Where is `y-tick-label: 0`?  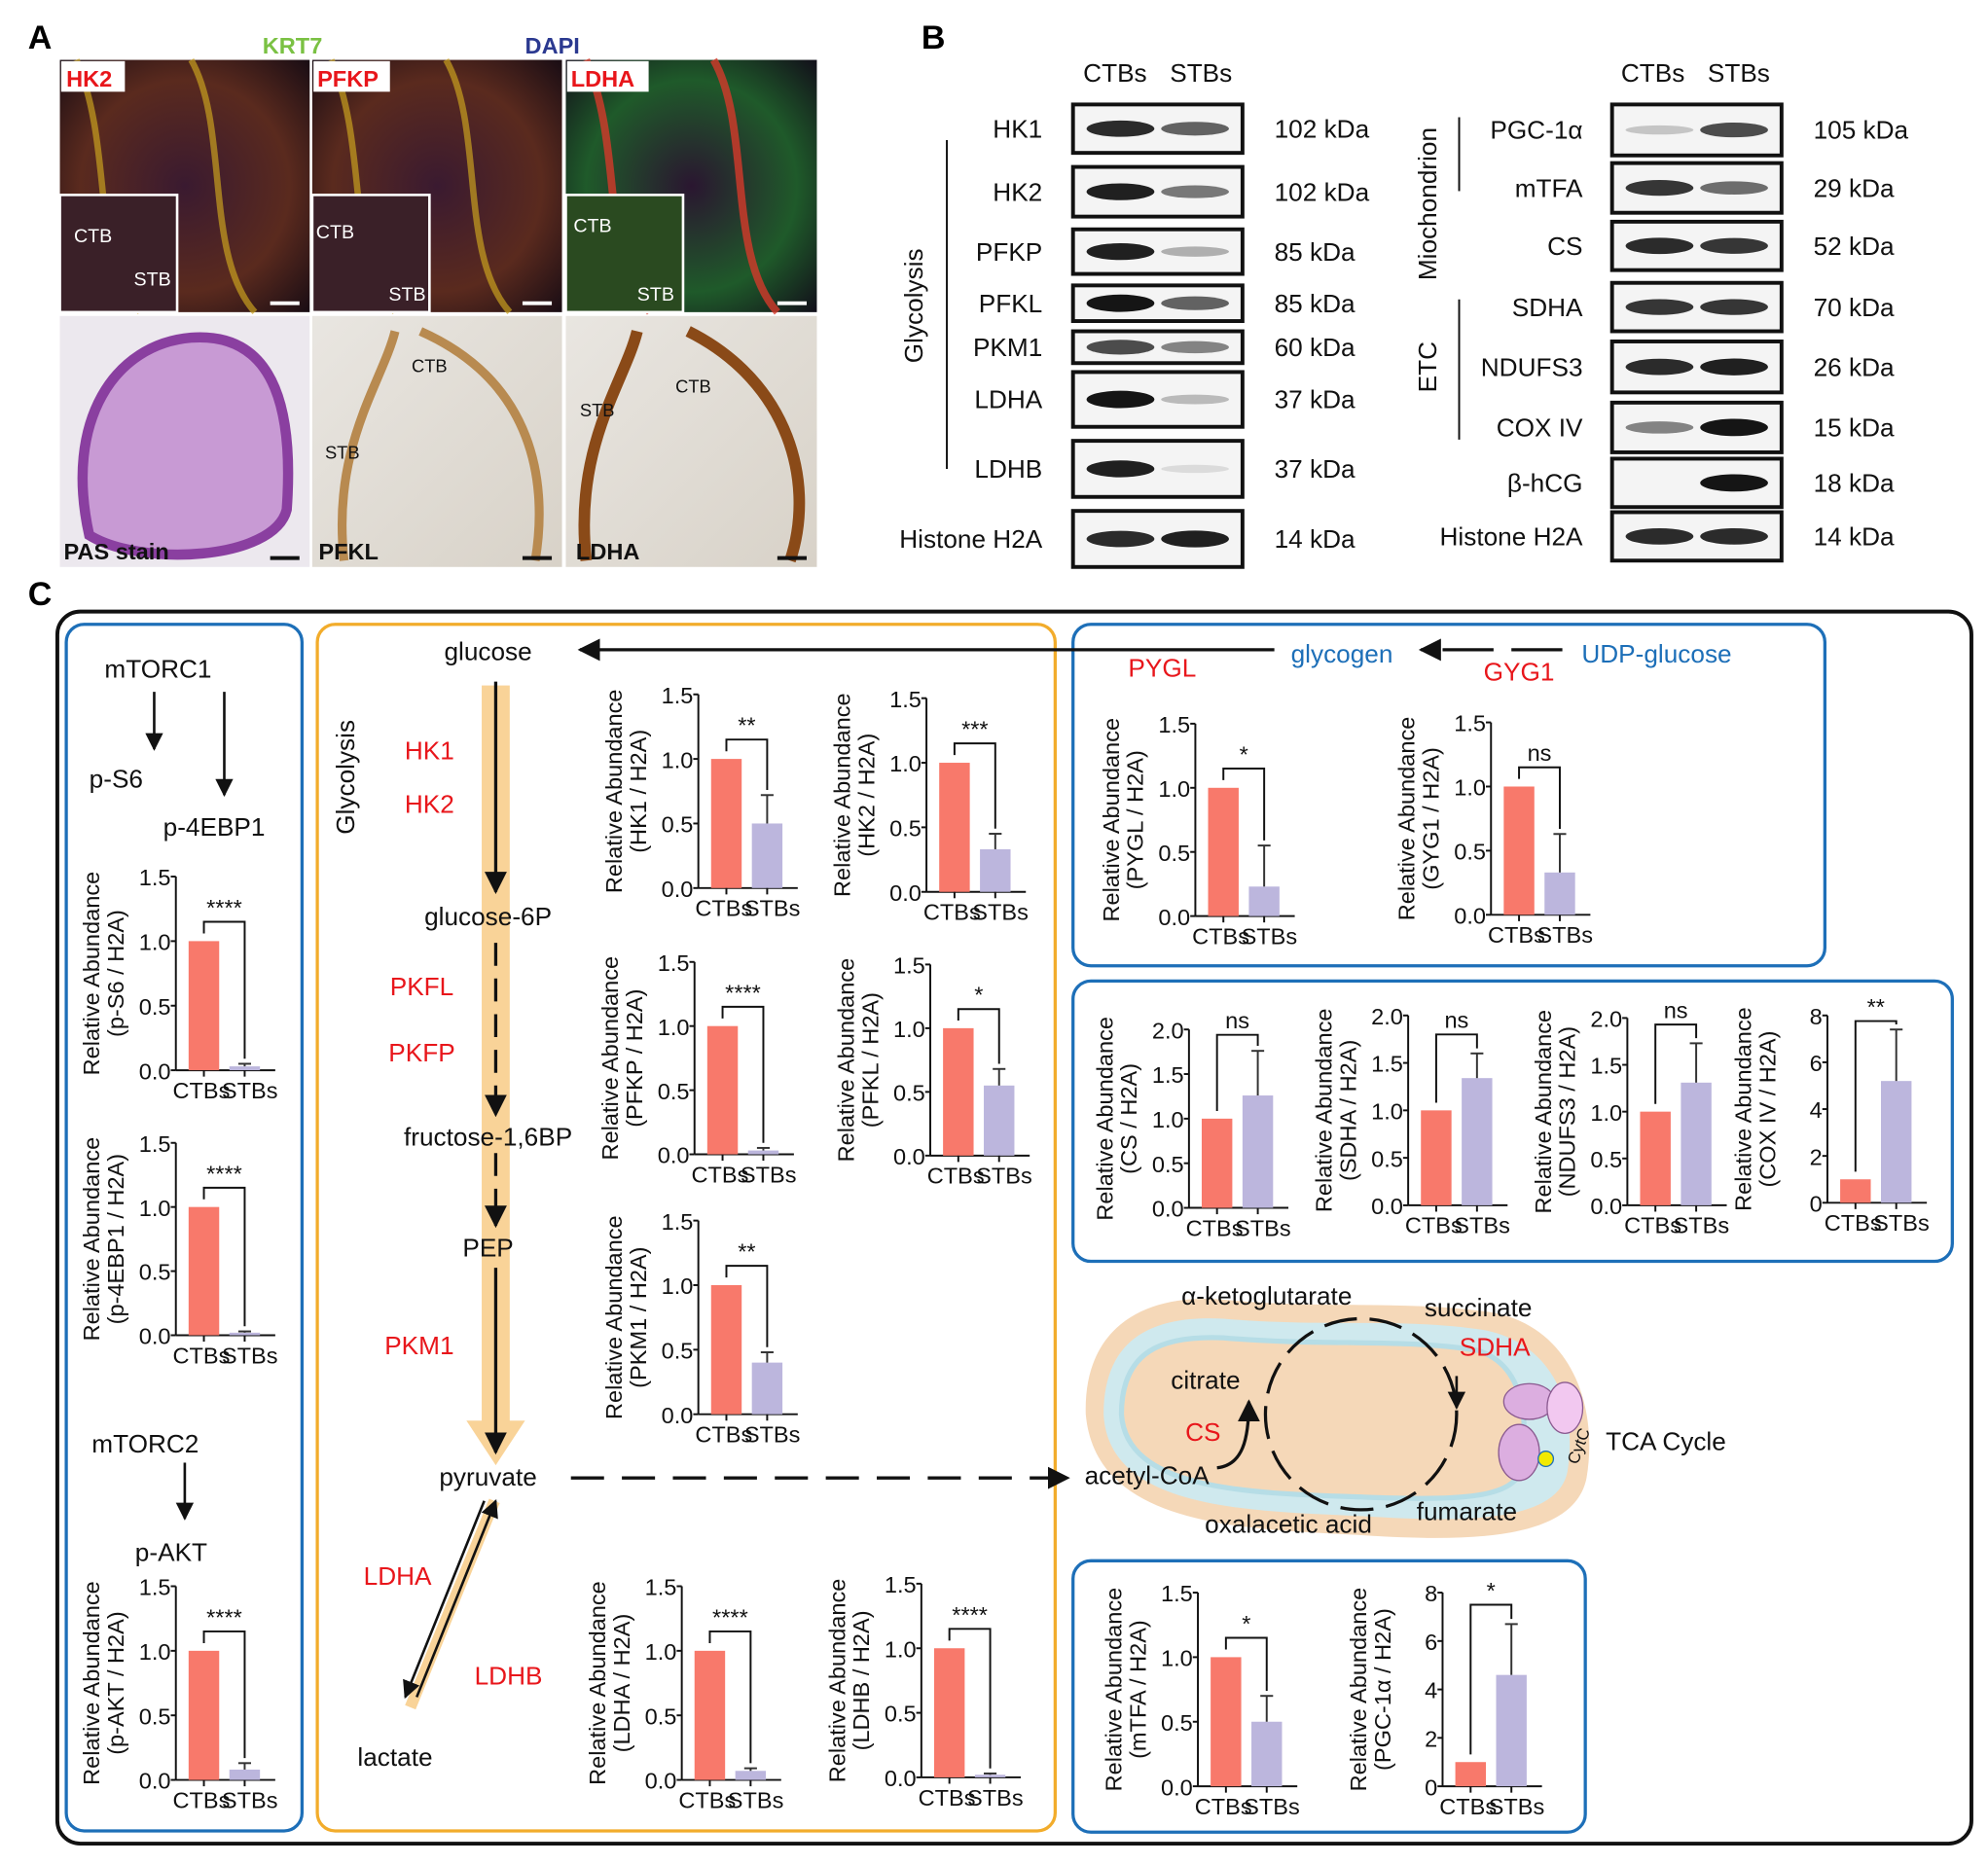 y-tick-label: 0 is located at coordinates (1816, 1203).